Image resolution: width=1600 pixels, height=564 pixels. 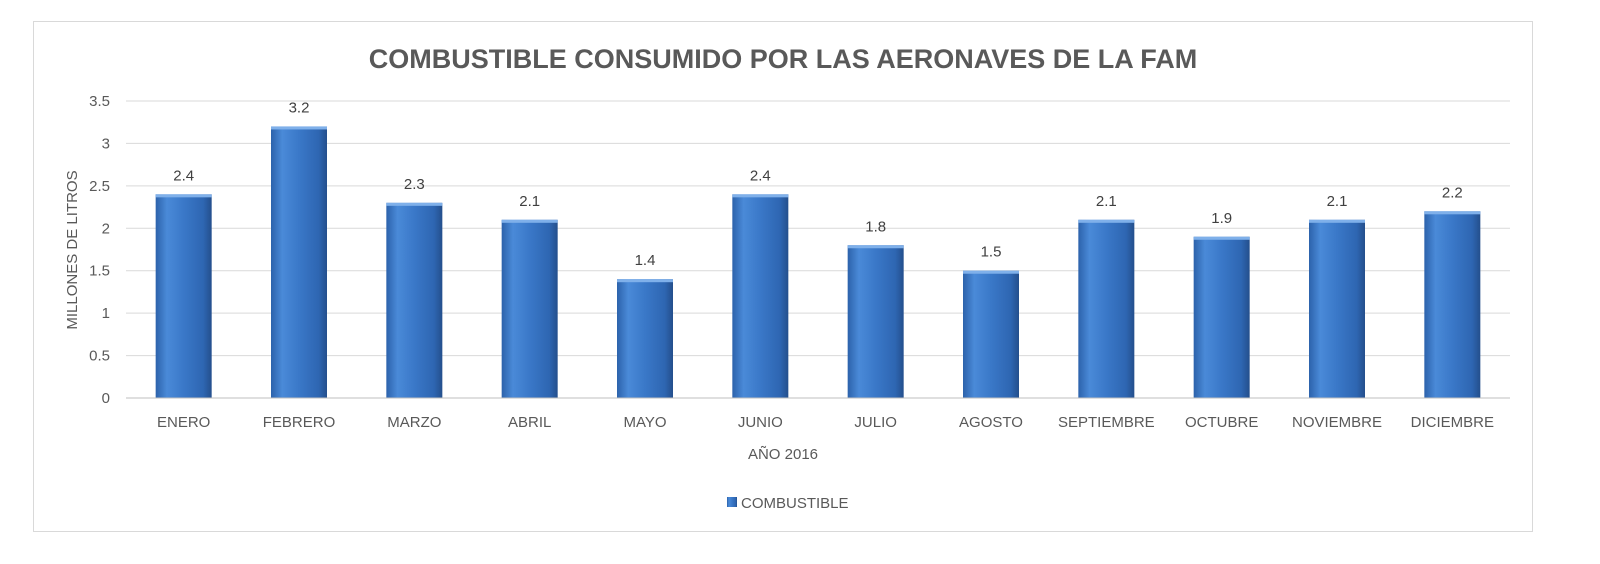 What do you see at coordinates (1452, 422) in the screenshot?
I see `x-tick-label: DICIEMBRE` at bounding box center [1452, 422].